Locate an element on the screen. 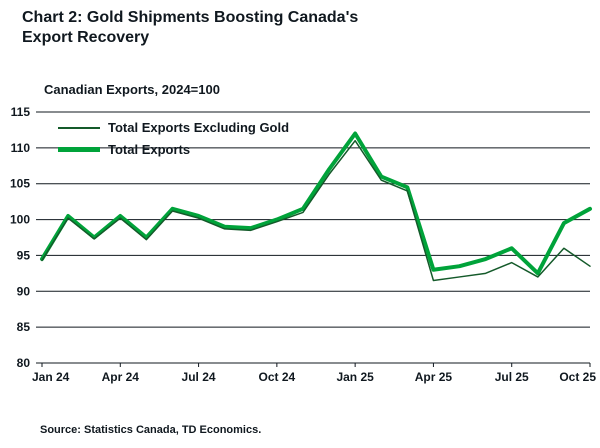  y-tick-label: 110 is located at coordinates (21, 148).